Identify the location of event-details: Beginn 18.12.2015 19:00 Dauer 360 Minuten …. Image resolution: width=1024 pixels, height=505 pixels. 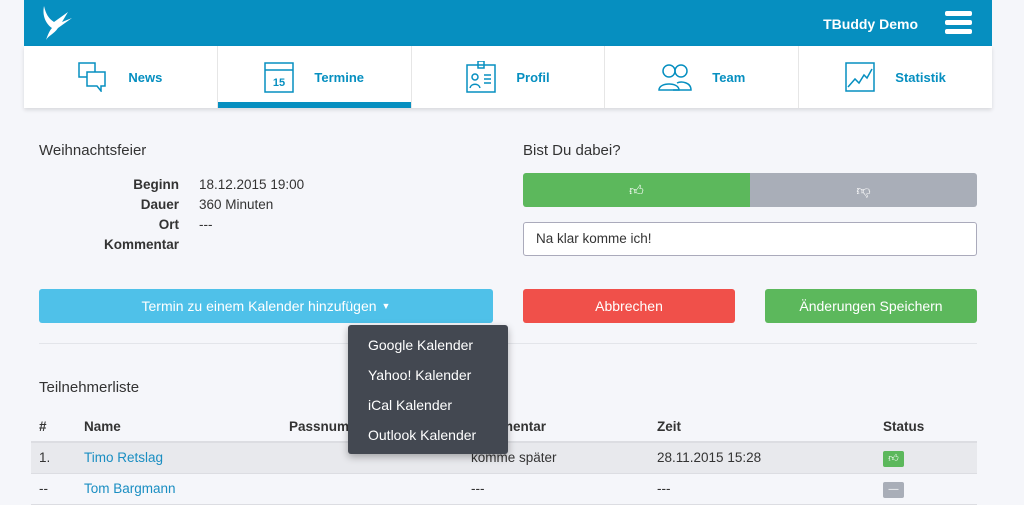
(171, 215).